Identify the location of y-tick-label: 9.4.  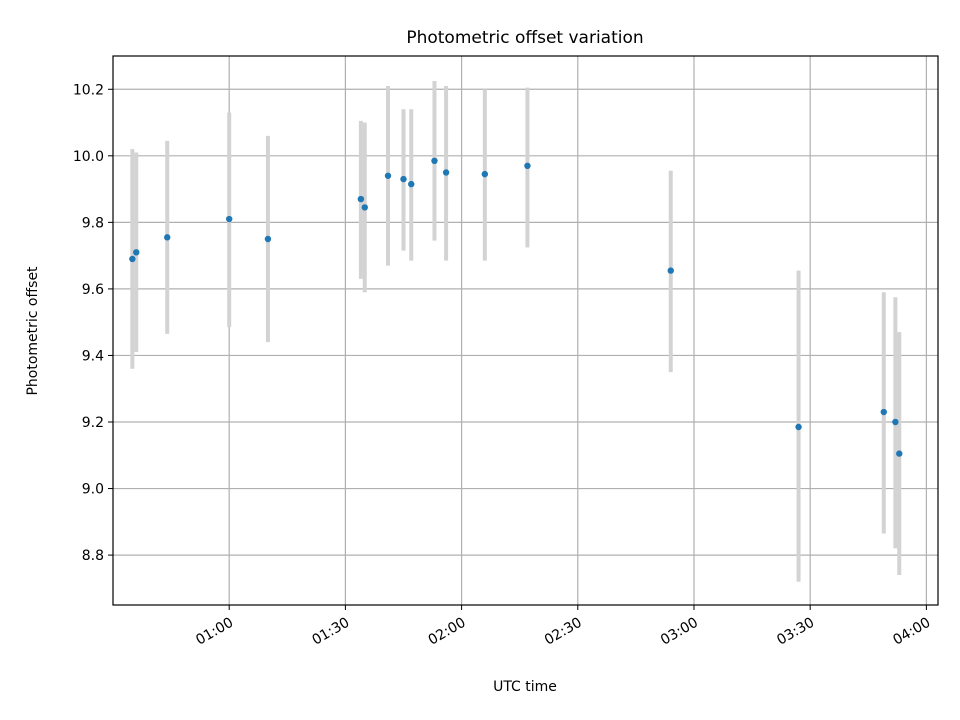
(93, 356).